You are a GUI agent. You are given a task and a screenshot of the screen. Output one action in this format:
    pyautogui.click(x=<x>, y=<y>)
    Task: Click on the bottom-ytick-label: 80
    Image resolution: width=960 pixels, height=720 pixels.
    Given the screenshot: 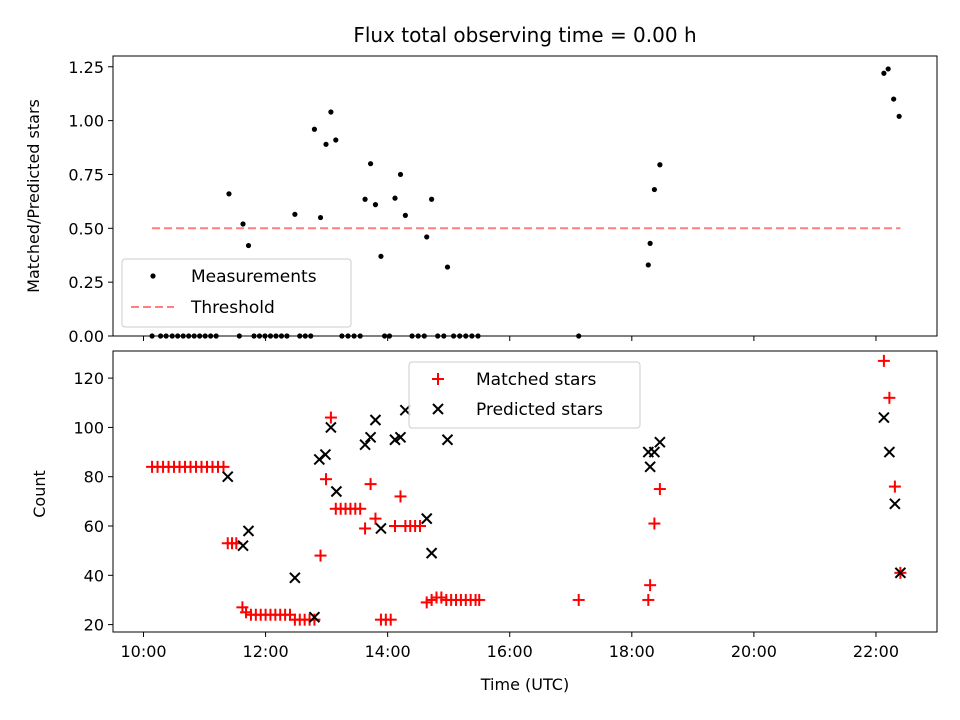 What is the action you would take?
    pyautogui.click(x=94, y=477)
    